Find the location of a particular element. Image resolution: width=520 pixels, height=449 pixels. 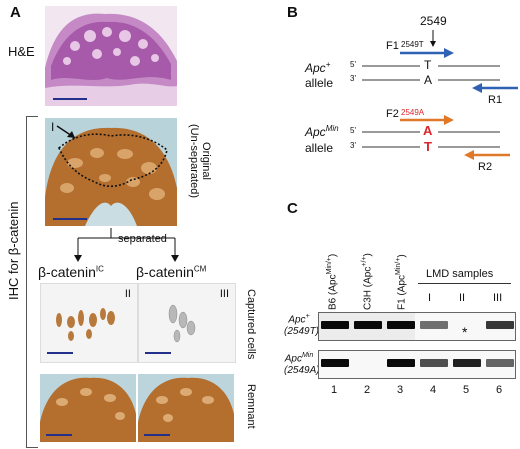

lane-5-header: II is located at coordinates (462, 298).